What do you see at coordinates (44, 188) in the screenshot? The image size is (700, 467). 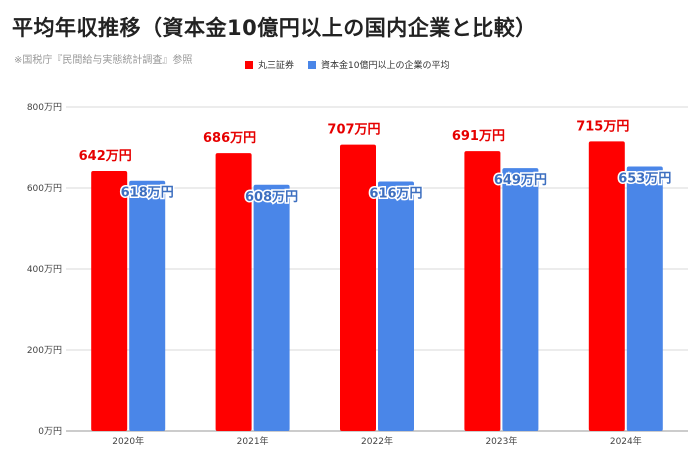 I see `y-tick-label: 600万円` at bounding box center [44, 188].